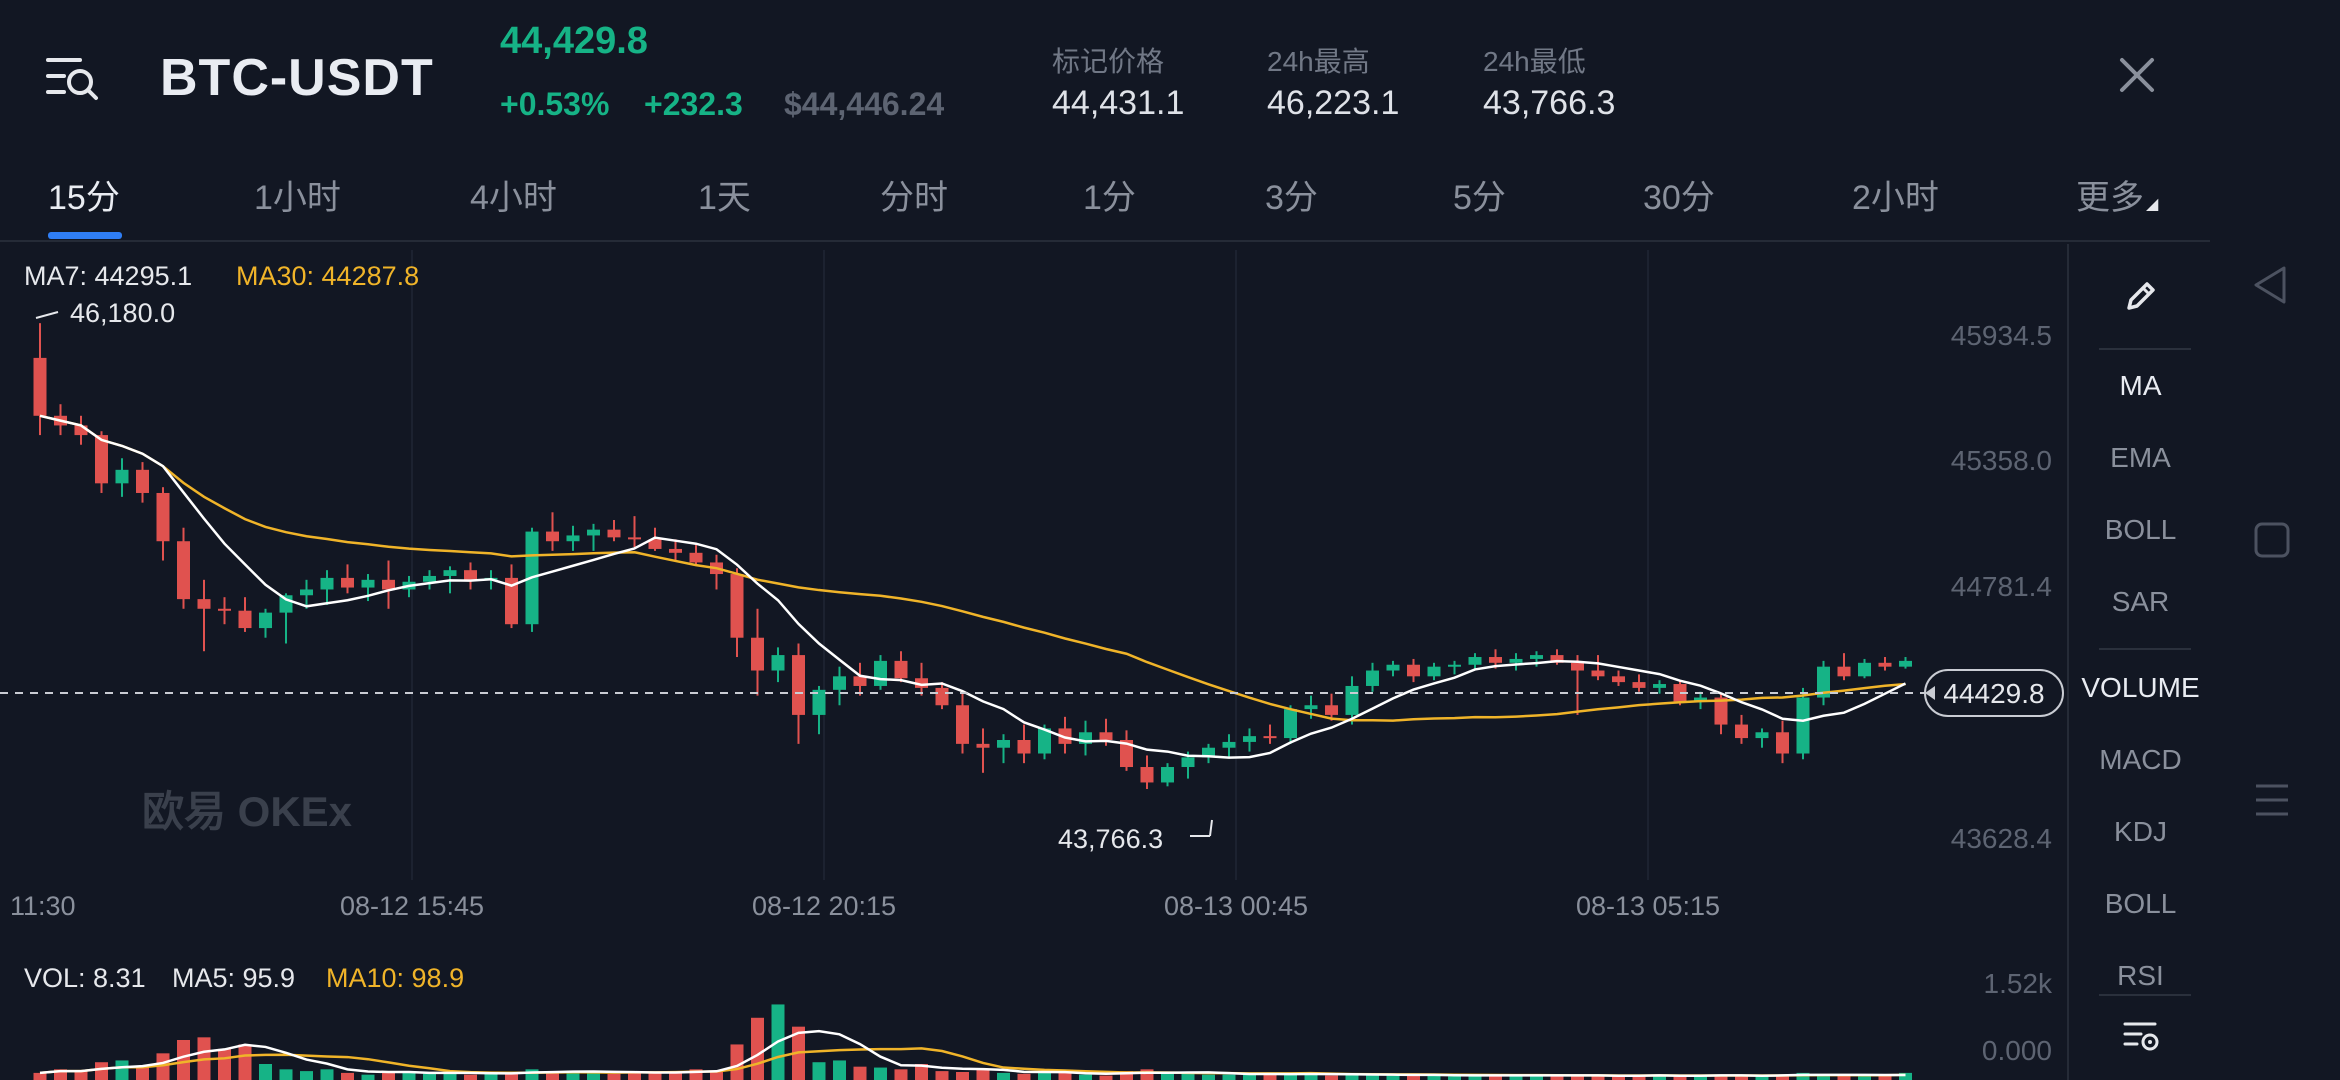  Describe the element at coordinates (2140, 529) in the screenshot. I see `indicator-boll: BOLL` at that location.